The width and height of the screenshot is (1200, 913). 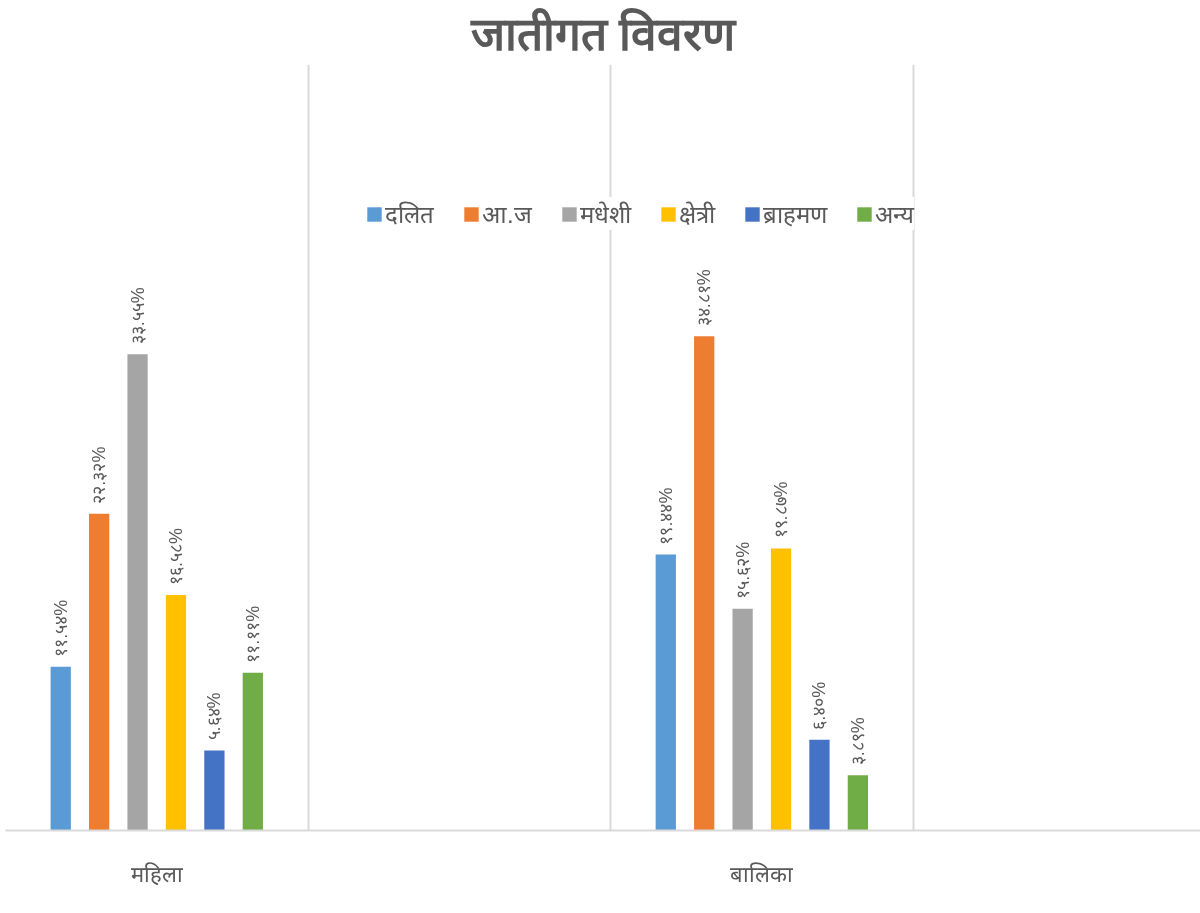 What do you see at coordinates (60, 628) in the screenshot?
I see `data-label: ११.५४%` at bounding box center [60, 628].